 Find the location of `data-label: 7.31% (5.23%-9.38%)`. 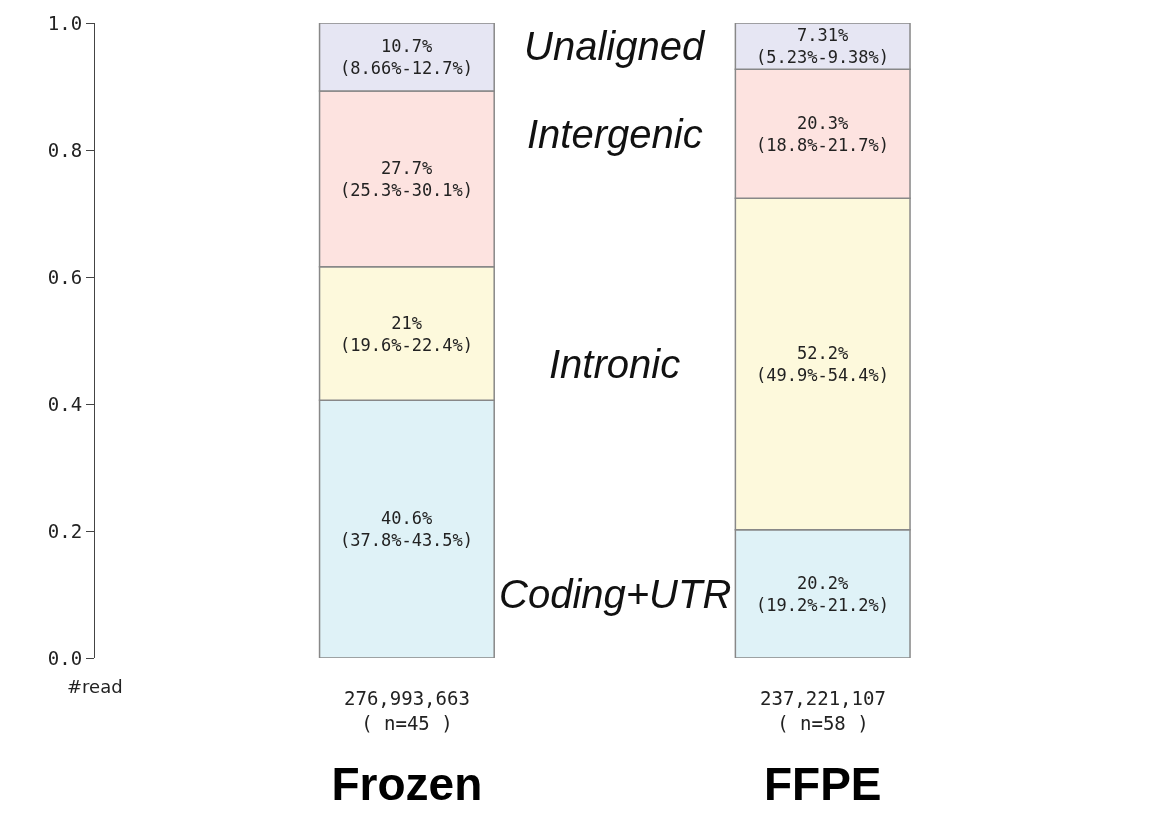

data-label: 7.31% (5.23%-9.38%) is located at coordinates (823, 46).